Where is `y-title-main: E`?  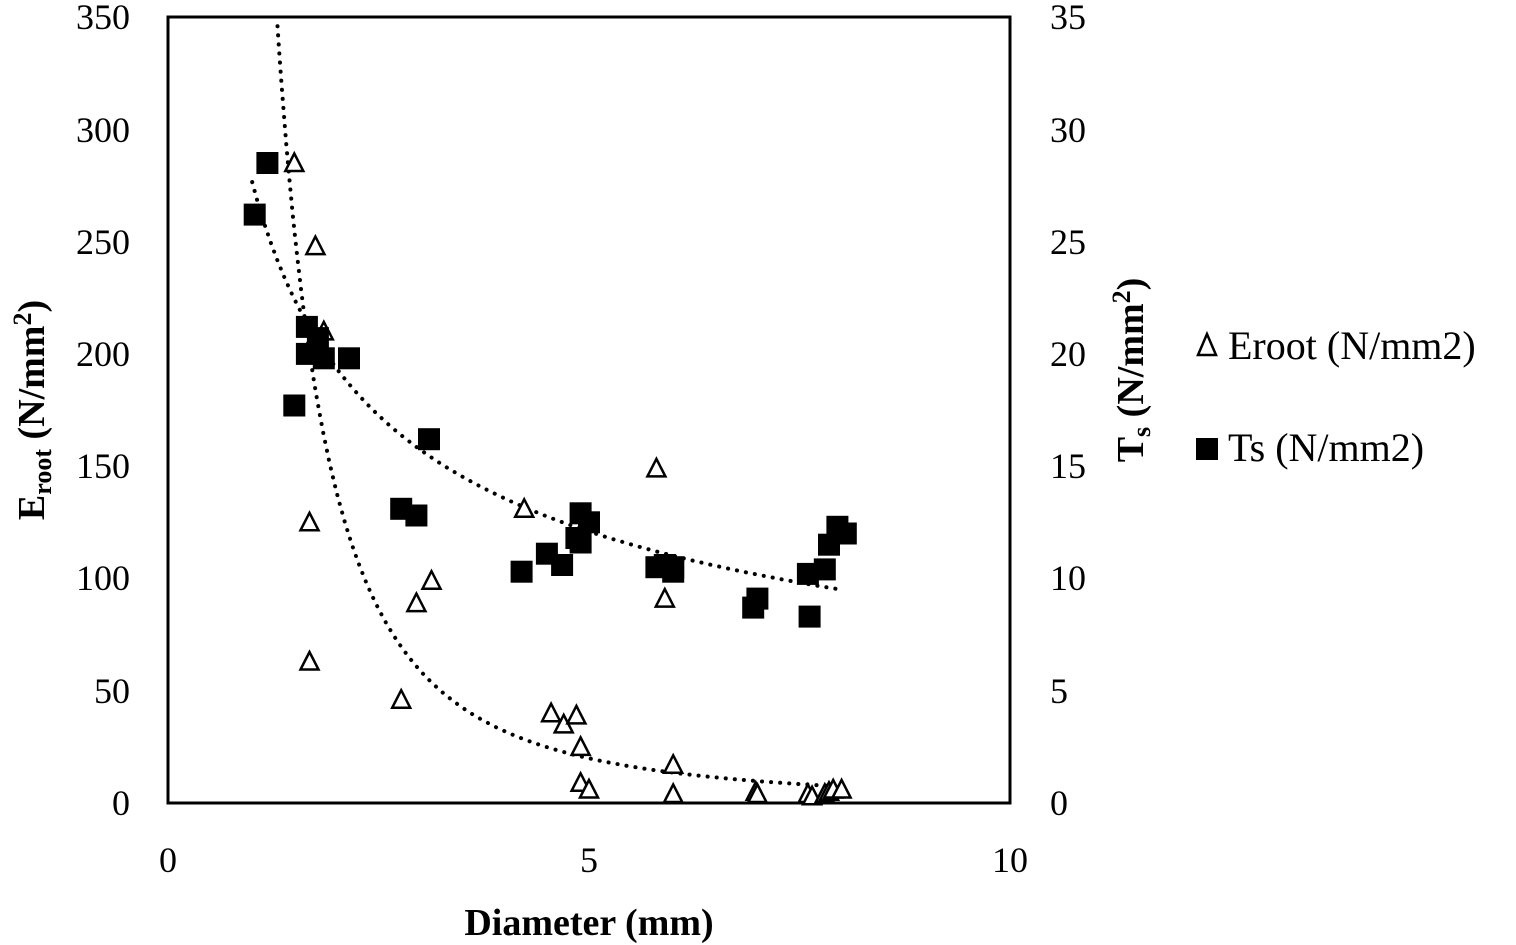
y-title-main: E is located at coordinates (32, 507).